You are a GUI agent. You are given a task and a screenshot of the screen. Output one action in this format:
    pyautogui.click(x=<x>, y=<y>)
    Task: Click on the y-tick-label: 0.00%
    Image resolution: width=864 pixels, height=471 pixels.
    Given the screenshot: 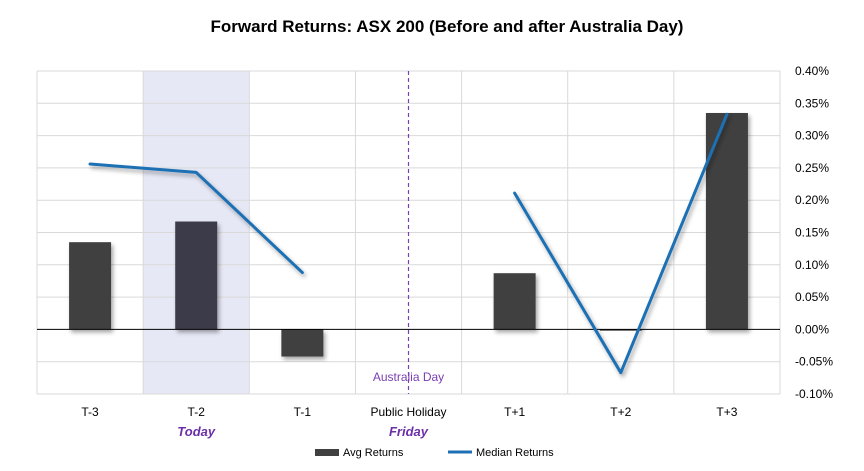 What is the action you would take?
    pyautogui.click(x=812, y=329)
    